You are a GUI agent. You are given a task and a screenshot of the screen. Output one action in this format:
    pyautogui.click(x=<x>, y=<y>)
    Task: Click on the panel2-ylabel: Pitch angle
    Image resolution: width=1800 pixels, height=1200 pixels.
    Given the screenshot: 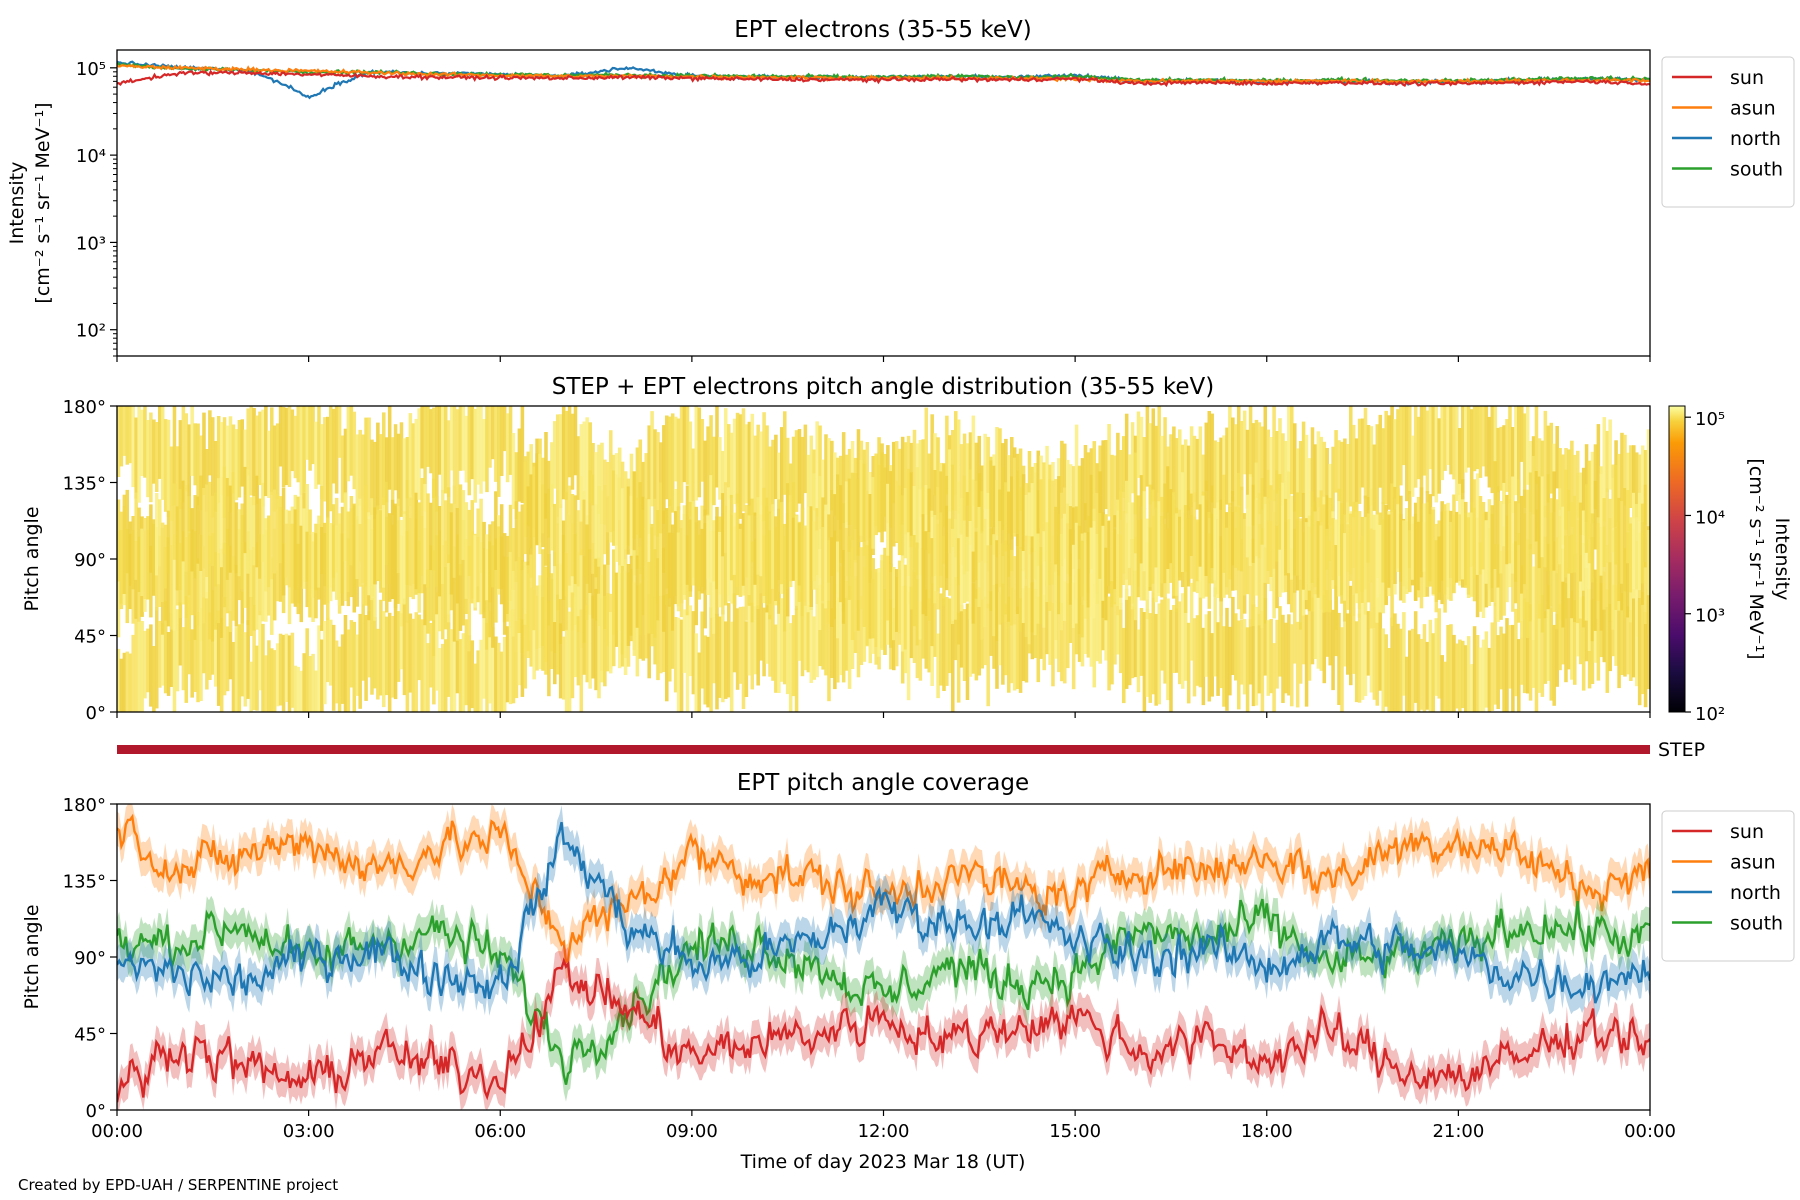 What is the action you would take?
    pyautogui.click(x=32, y=558)
    